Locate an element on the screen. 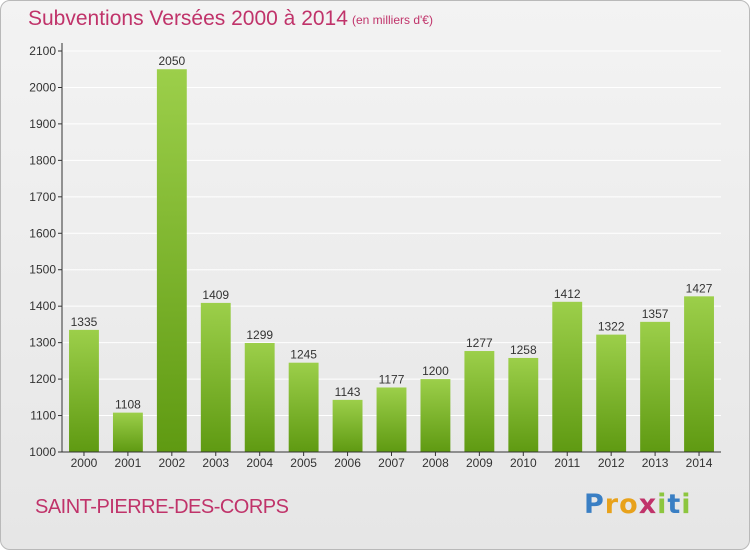  x-tick-label: 2012 is located at coordinates (611, 463).